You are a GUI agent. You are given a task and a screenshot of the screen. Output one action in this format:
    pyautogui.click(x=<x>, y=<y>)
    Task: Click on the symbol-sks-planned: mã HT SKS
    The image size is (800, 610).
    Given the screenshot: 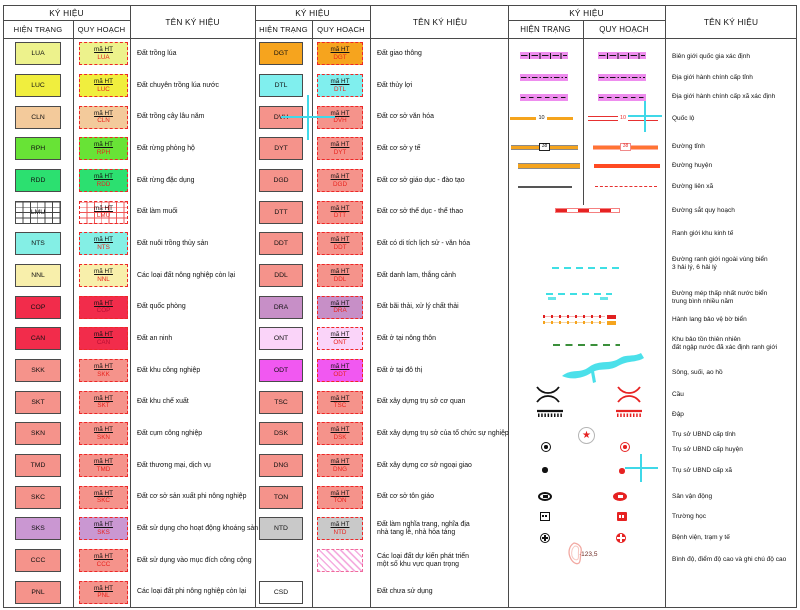 What is the action you would take?
    pyautogui.click(x=103, y=529)
    